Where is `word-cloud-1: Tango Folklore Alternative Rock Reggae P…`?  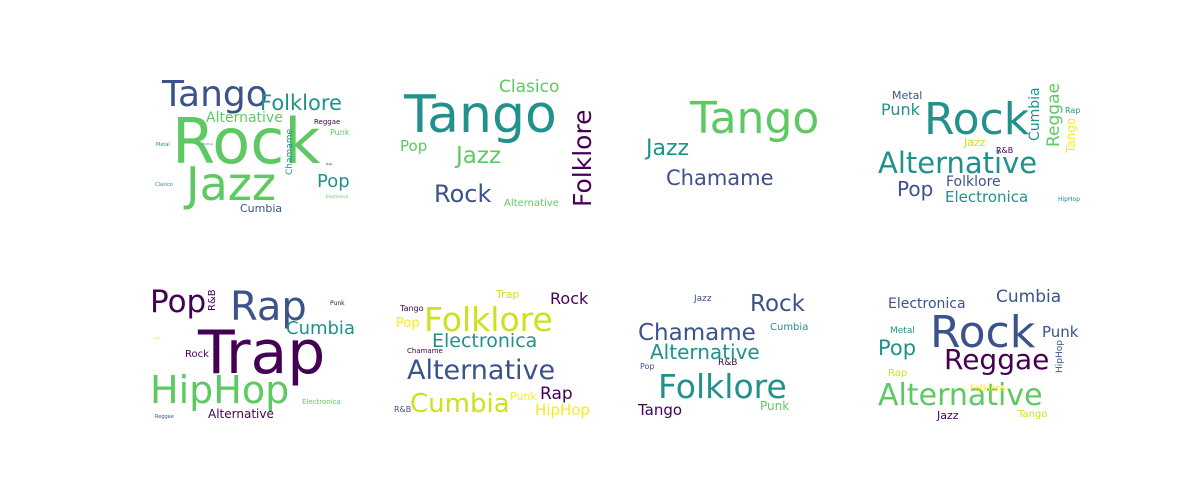
word-cloud-1: Tango Folklore Alternative Rock Reggae P… is located at coordinates (255, 144).